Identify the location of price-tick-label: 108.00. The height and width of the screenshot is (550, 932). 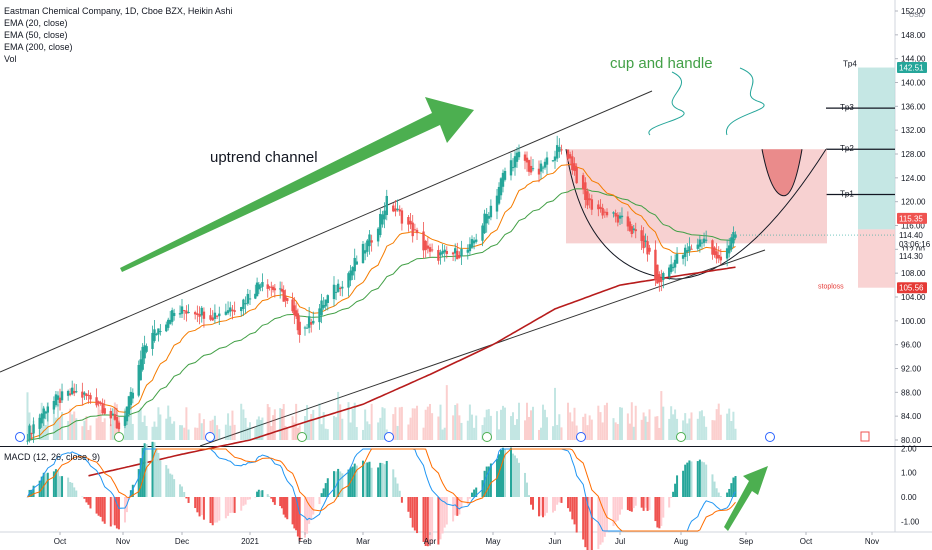
(913, 273).